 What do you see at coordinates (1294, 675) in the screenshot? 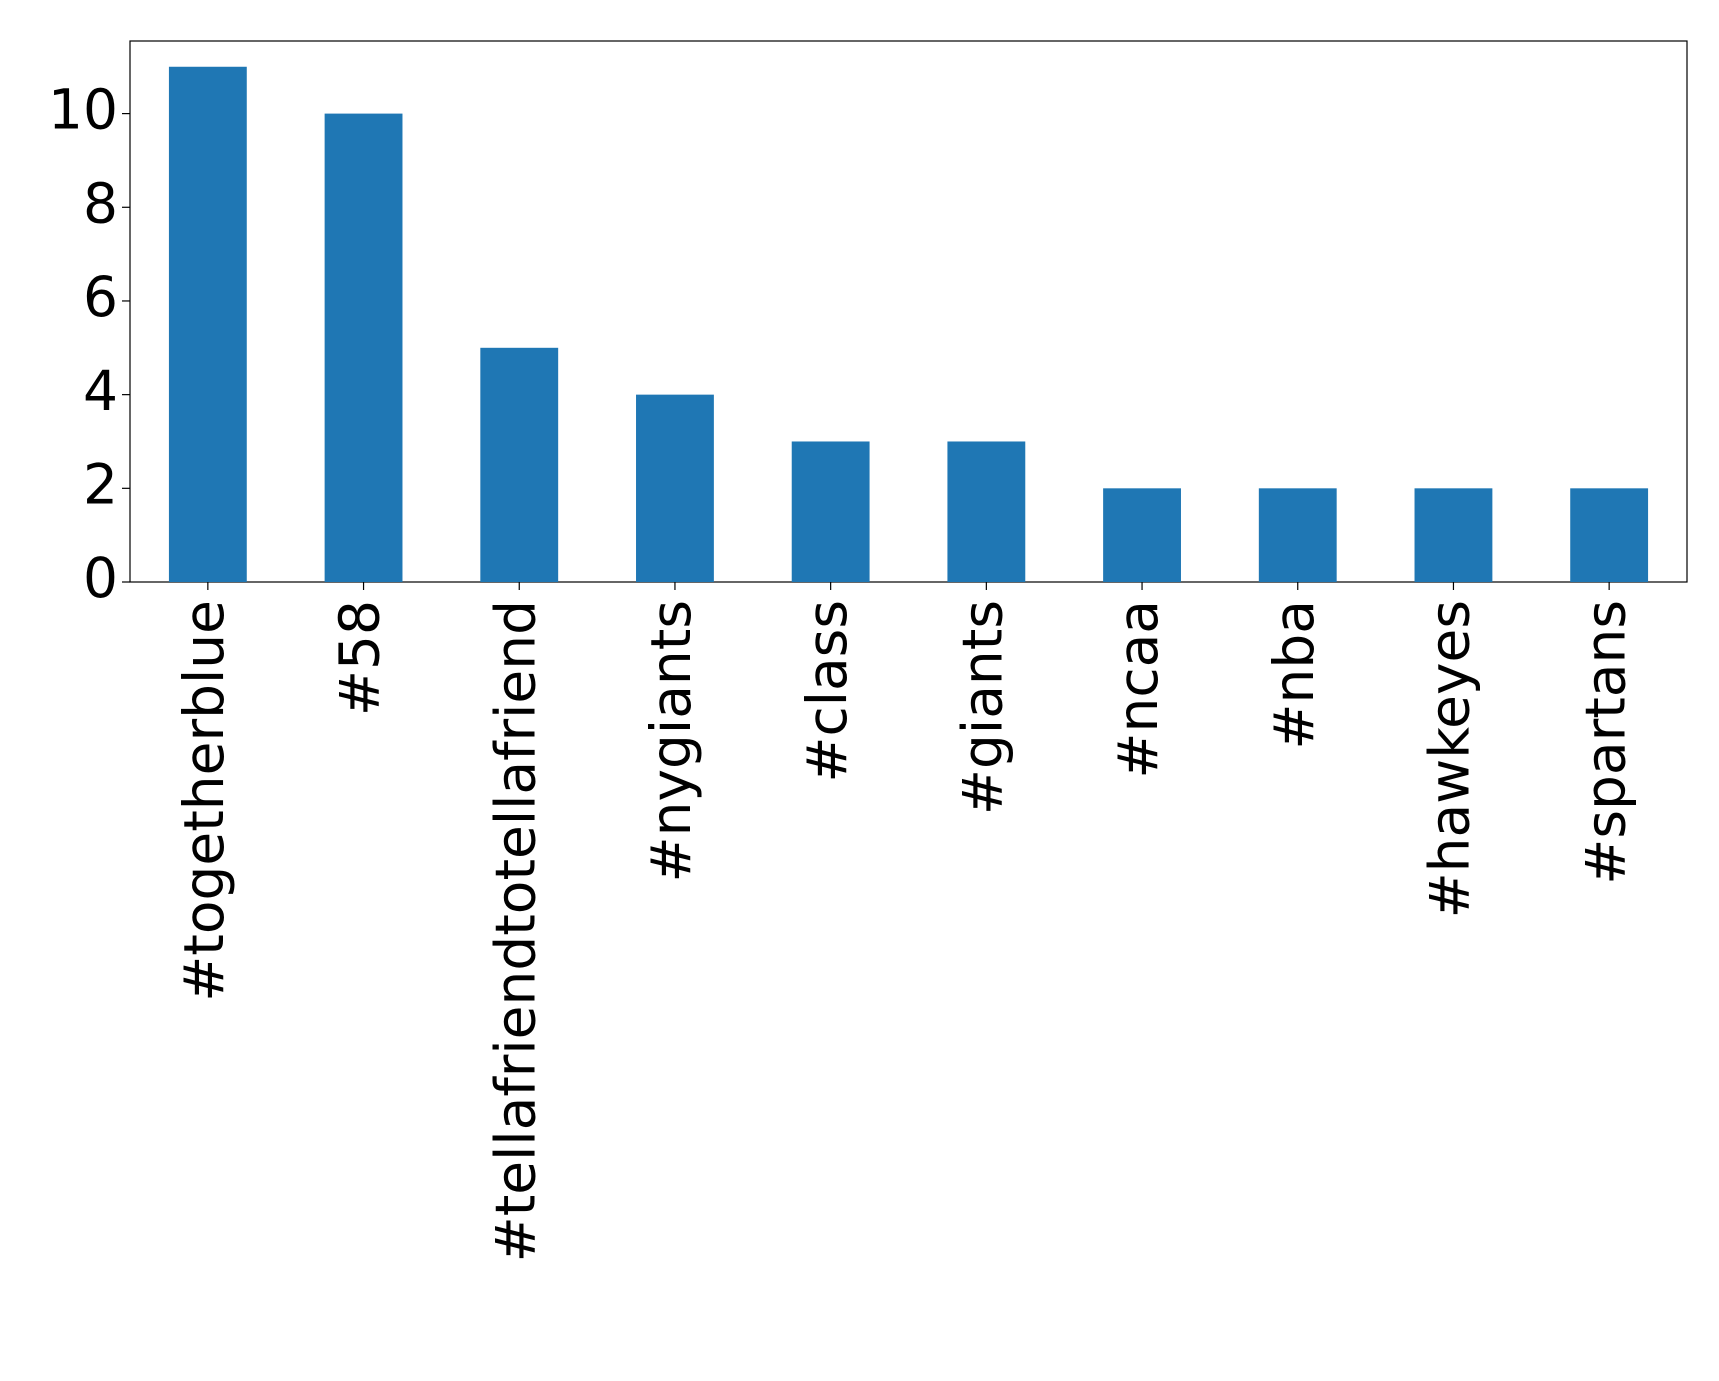
I see `x-tick-label: #nba` at bounding box center [1294, 675].